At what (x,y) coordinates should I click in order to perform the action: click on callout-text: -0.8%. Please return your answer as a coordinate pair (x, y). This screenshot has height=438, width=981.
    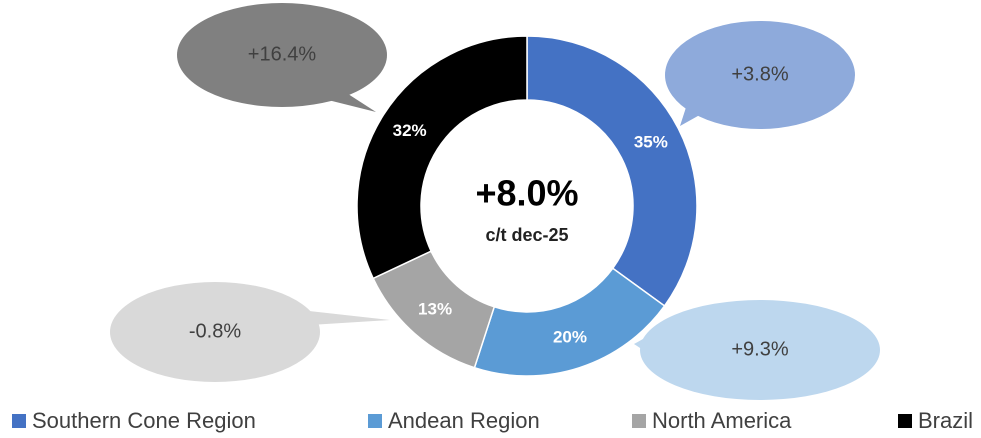
    Looking at the image, I should click on (215, 331).